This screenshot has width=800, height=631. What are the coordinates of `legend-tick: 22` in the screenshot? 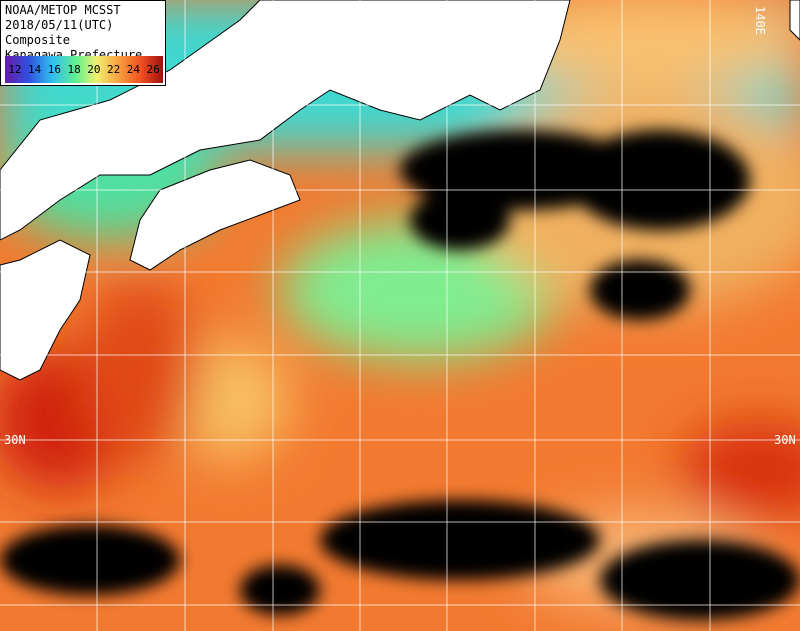 It's located at (114, 69).